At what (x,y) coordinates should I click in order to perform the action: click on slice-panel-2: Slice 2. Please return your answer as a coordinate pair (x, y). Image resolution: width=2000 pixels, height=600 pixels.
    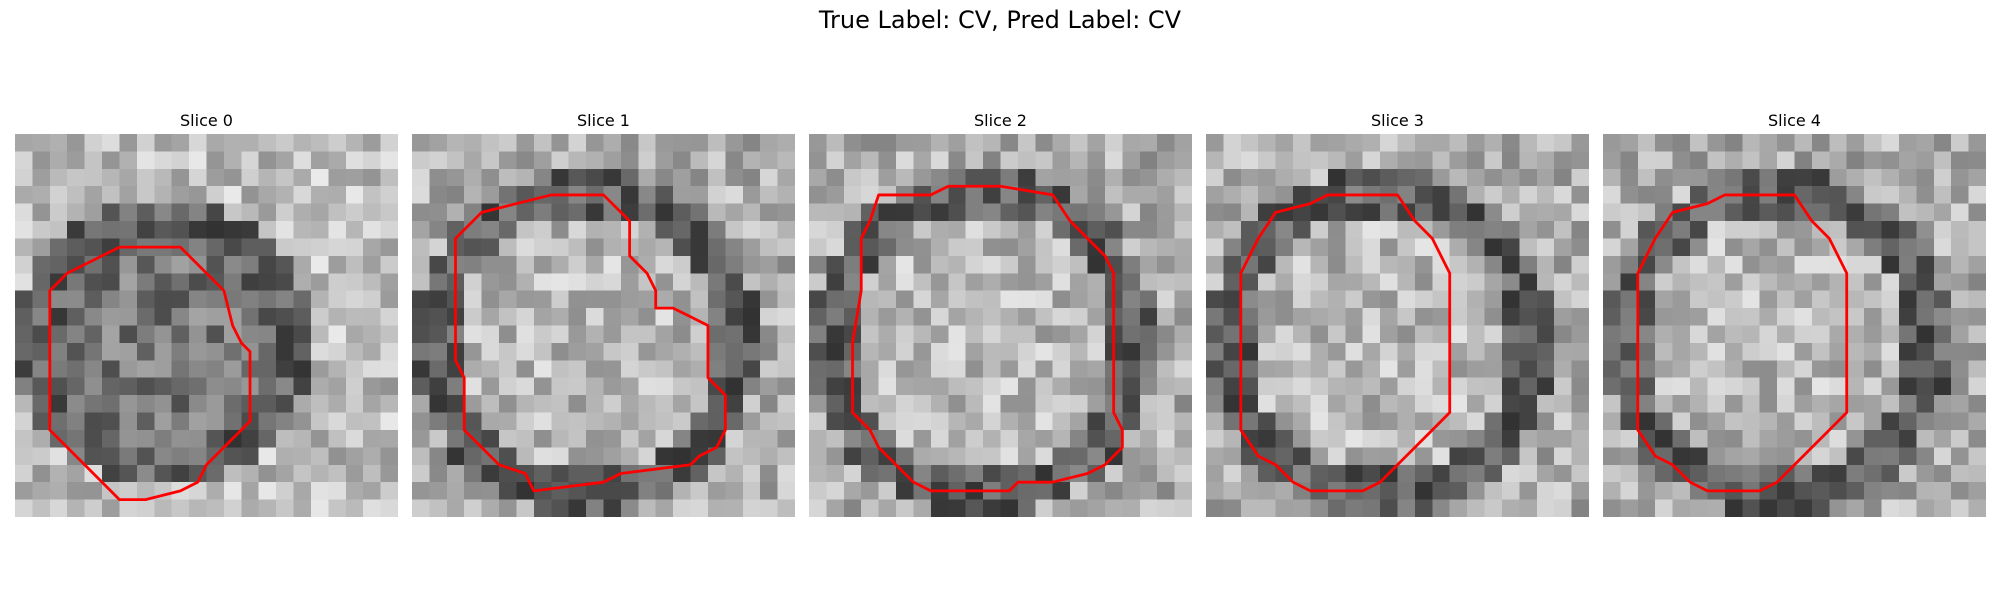
    Looking at the image, I should click on (1000, 312).